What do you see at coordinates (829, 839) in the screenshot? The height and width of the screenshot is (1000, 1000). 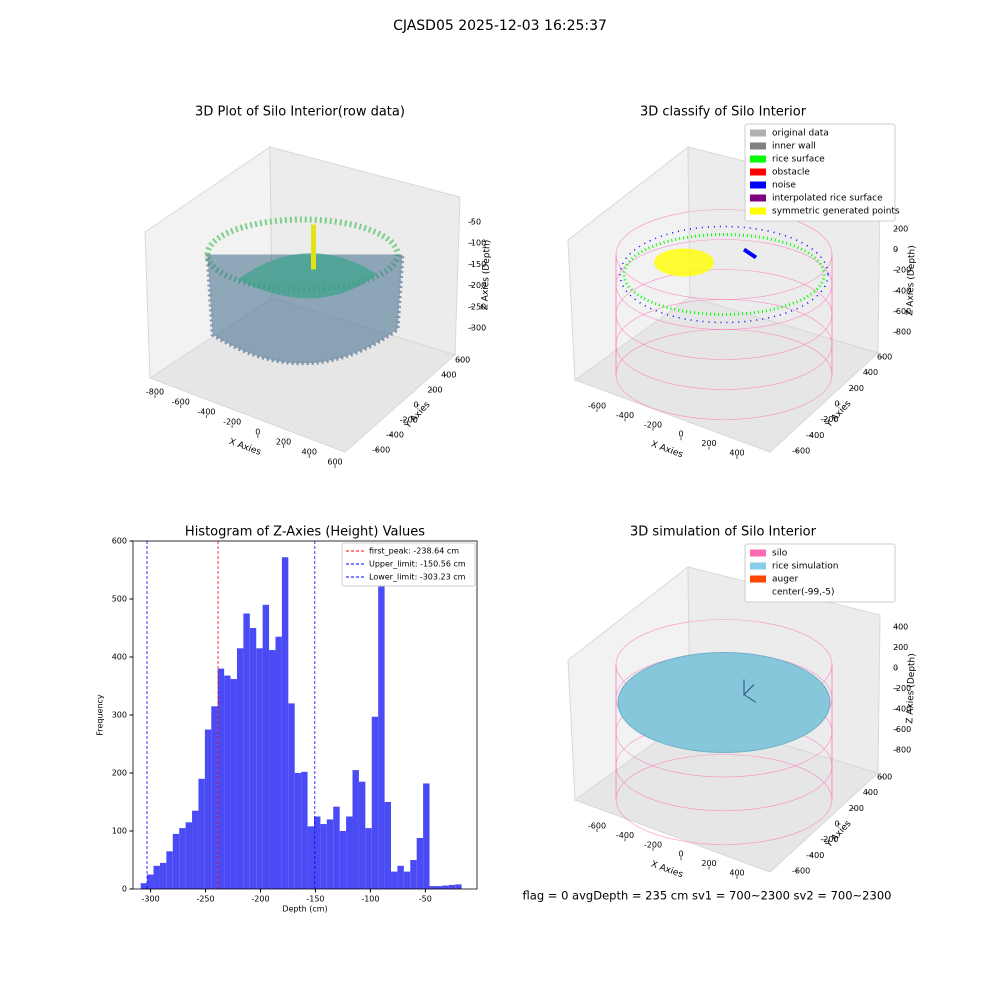 I see `y-tick-label: -200` at bounding box center [829, 839].